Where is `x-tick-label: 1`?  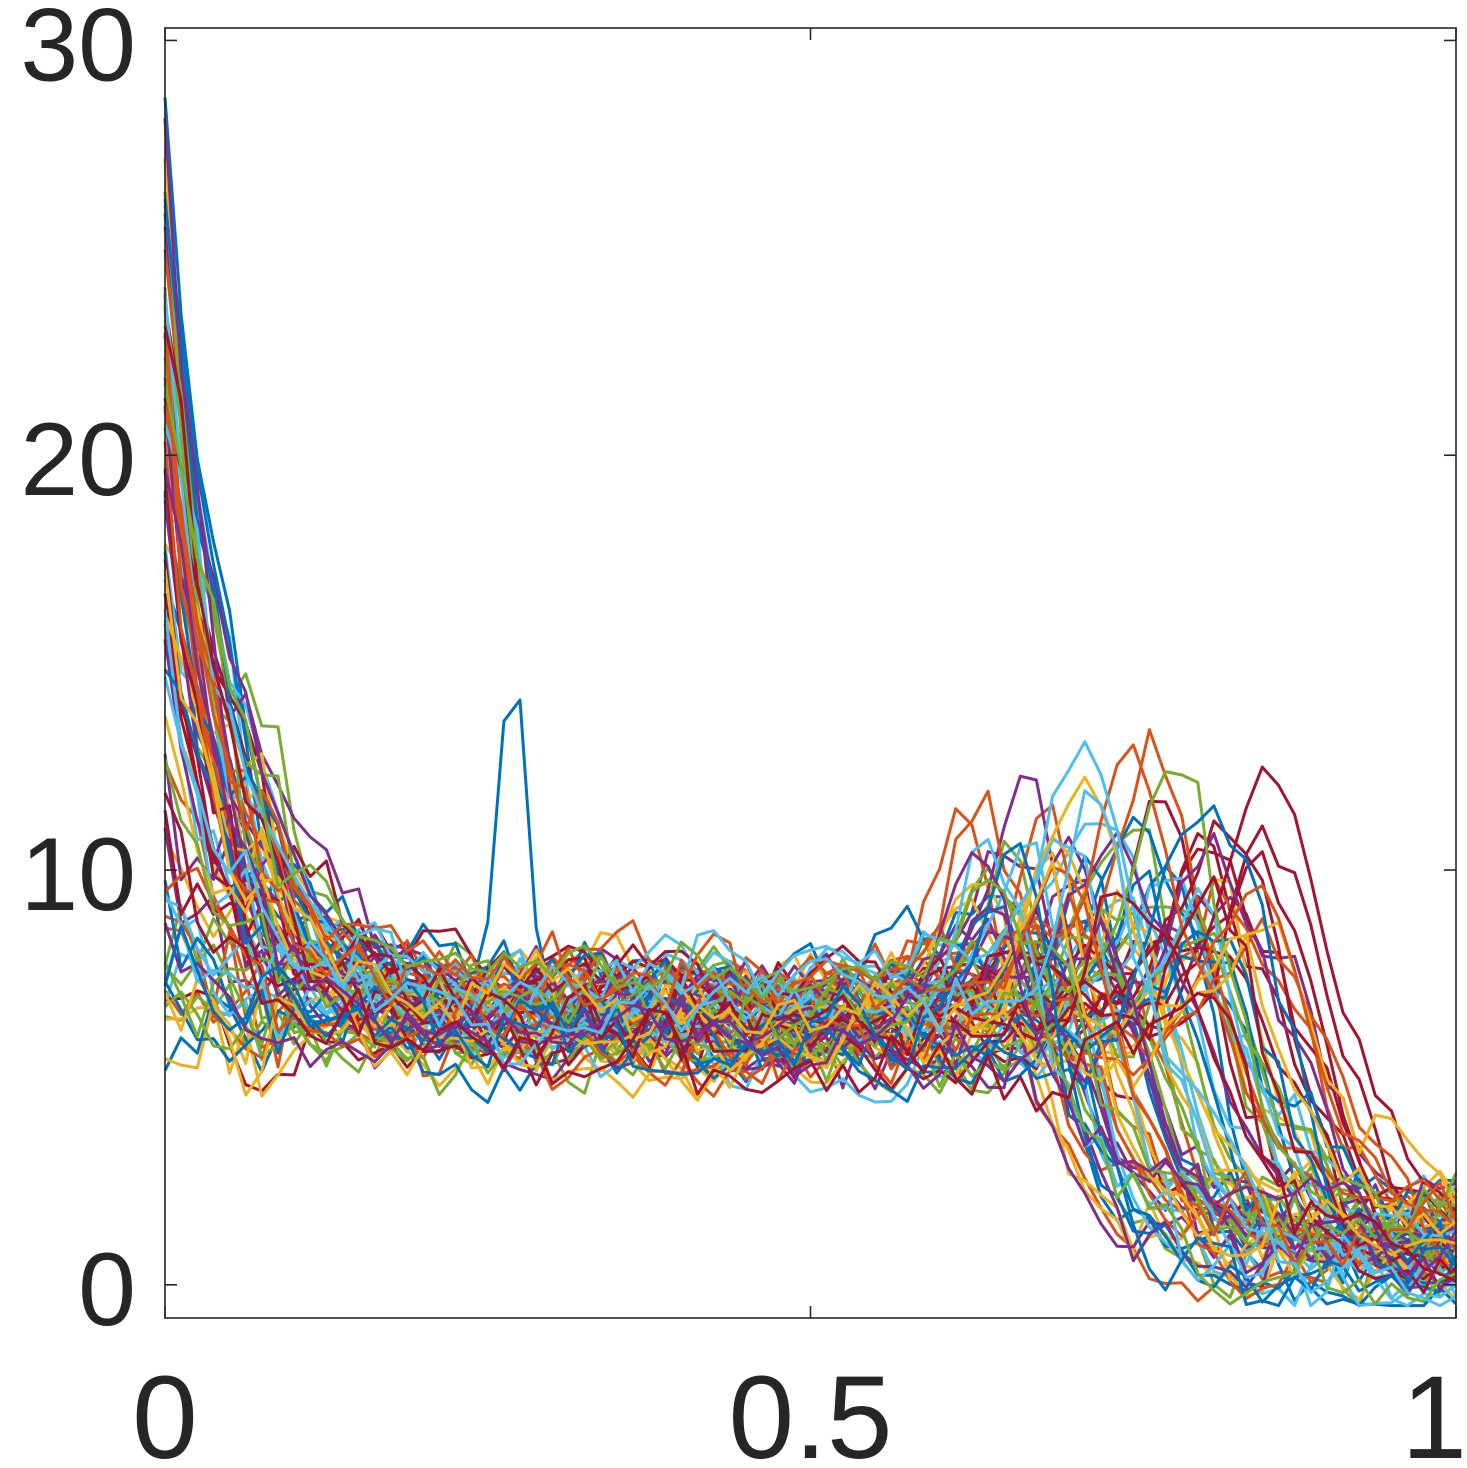 x-tick-label: 1 is located at coordinates (1434, 1410).